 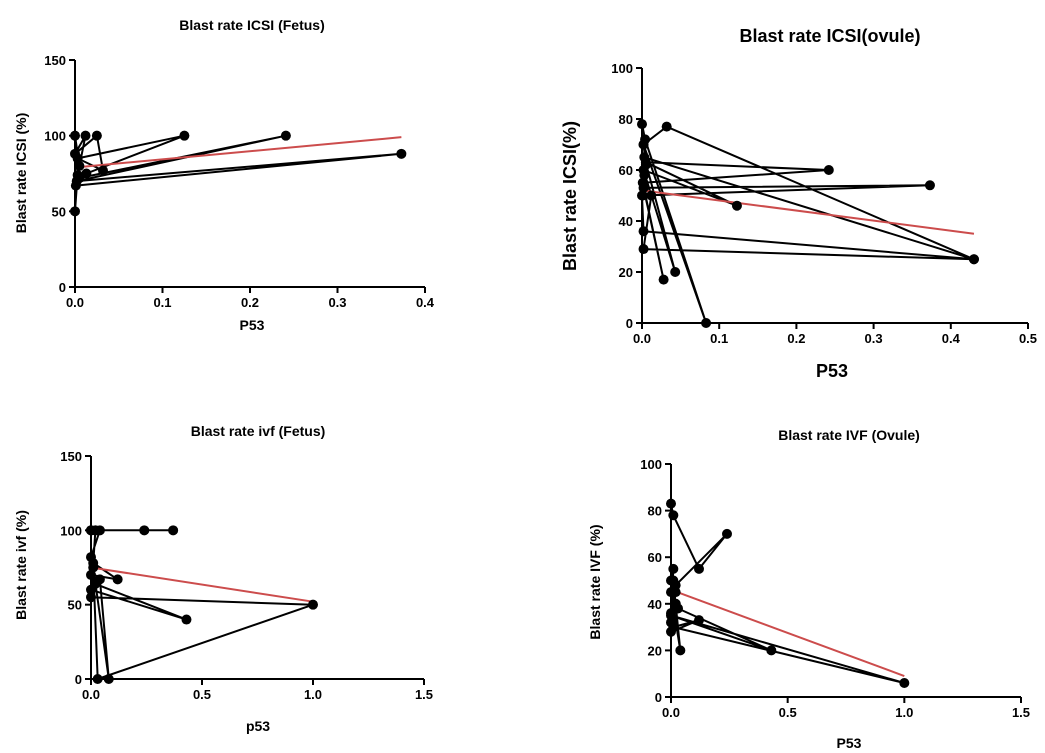 What do you see at coordinates (595, 581) in the screenshot?
I see `y-axis-label: Blast rate IVF (%)` at bounding box center [595, 581].